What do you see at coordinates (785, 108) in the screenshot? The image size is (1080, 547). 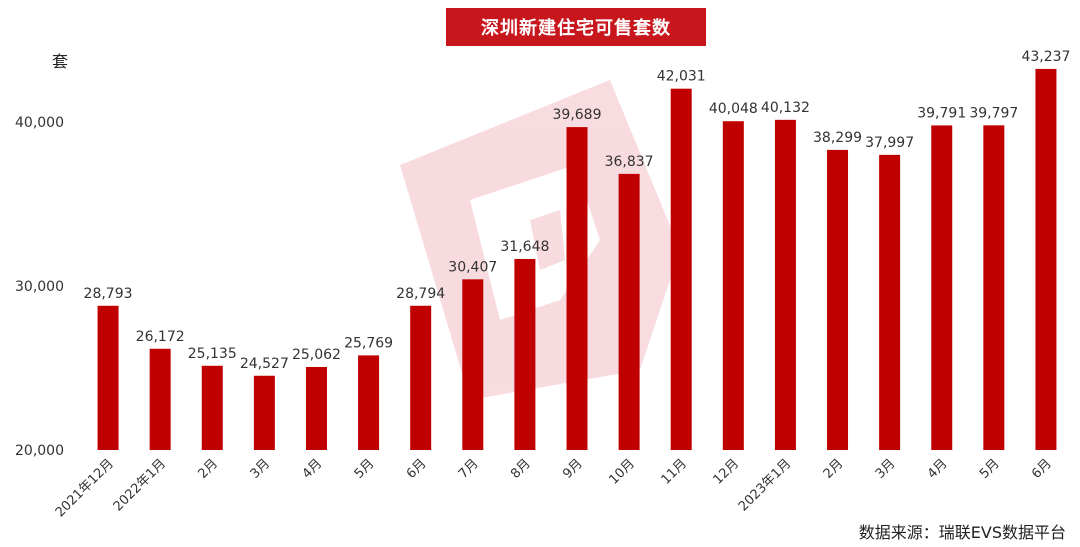 I see `data-label: 40,132` at bounding box center [785, 108].